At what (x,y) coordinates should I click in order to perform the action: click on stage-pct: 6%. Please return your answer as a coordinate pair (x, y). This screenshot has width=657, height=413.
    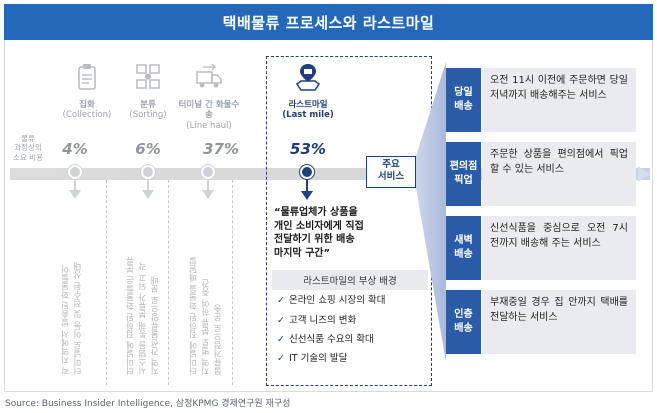
    Looking at the image, I should click on (148, 149).